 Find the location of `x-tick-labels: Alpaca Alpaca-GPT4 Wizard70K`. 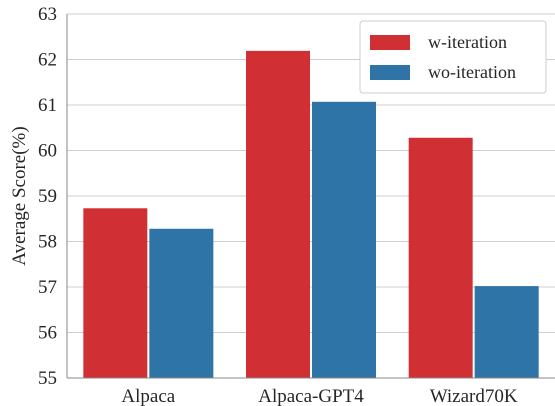

x-tick-labels: Alpaca Alpaca-GPT4 Wizard70K is located at coordinates (319, 396).